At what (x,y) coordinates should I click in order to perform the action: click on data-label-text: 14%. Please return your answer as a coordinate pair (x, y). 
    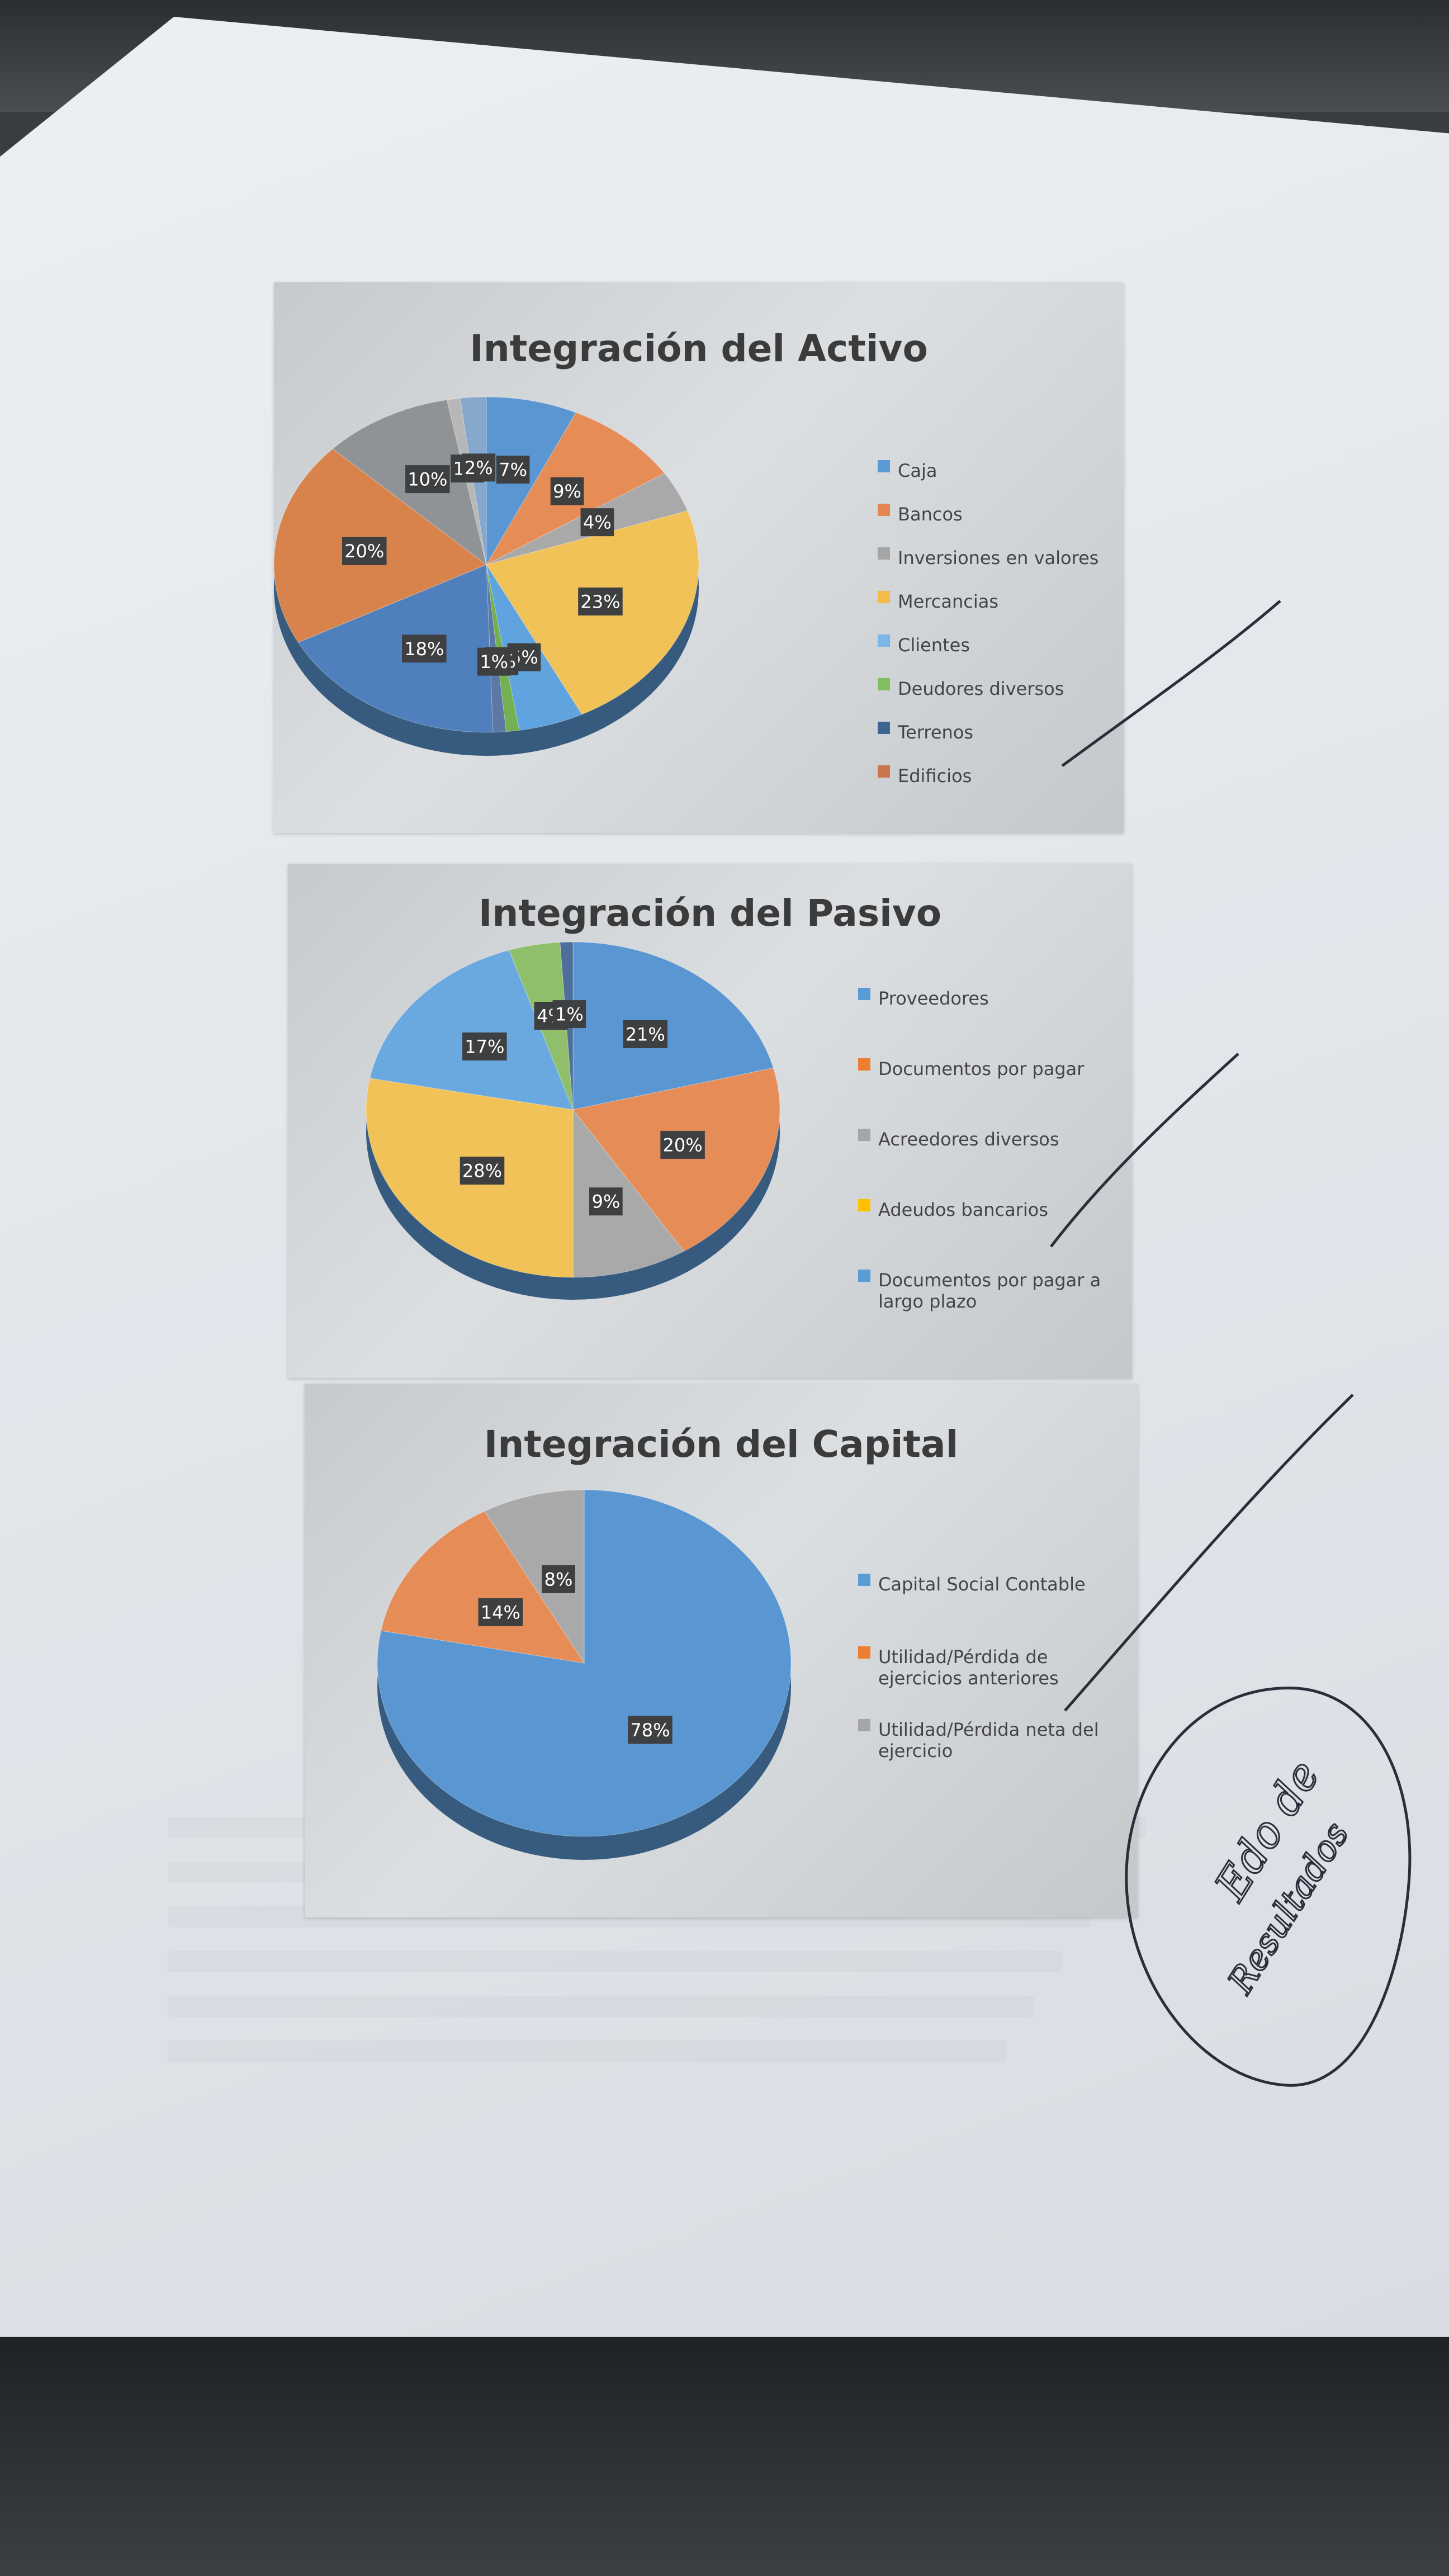
    Looking at the image, I should click on (501, 1612).